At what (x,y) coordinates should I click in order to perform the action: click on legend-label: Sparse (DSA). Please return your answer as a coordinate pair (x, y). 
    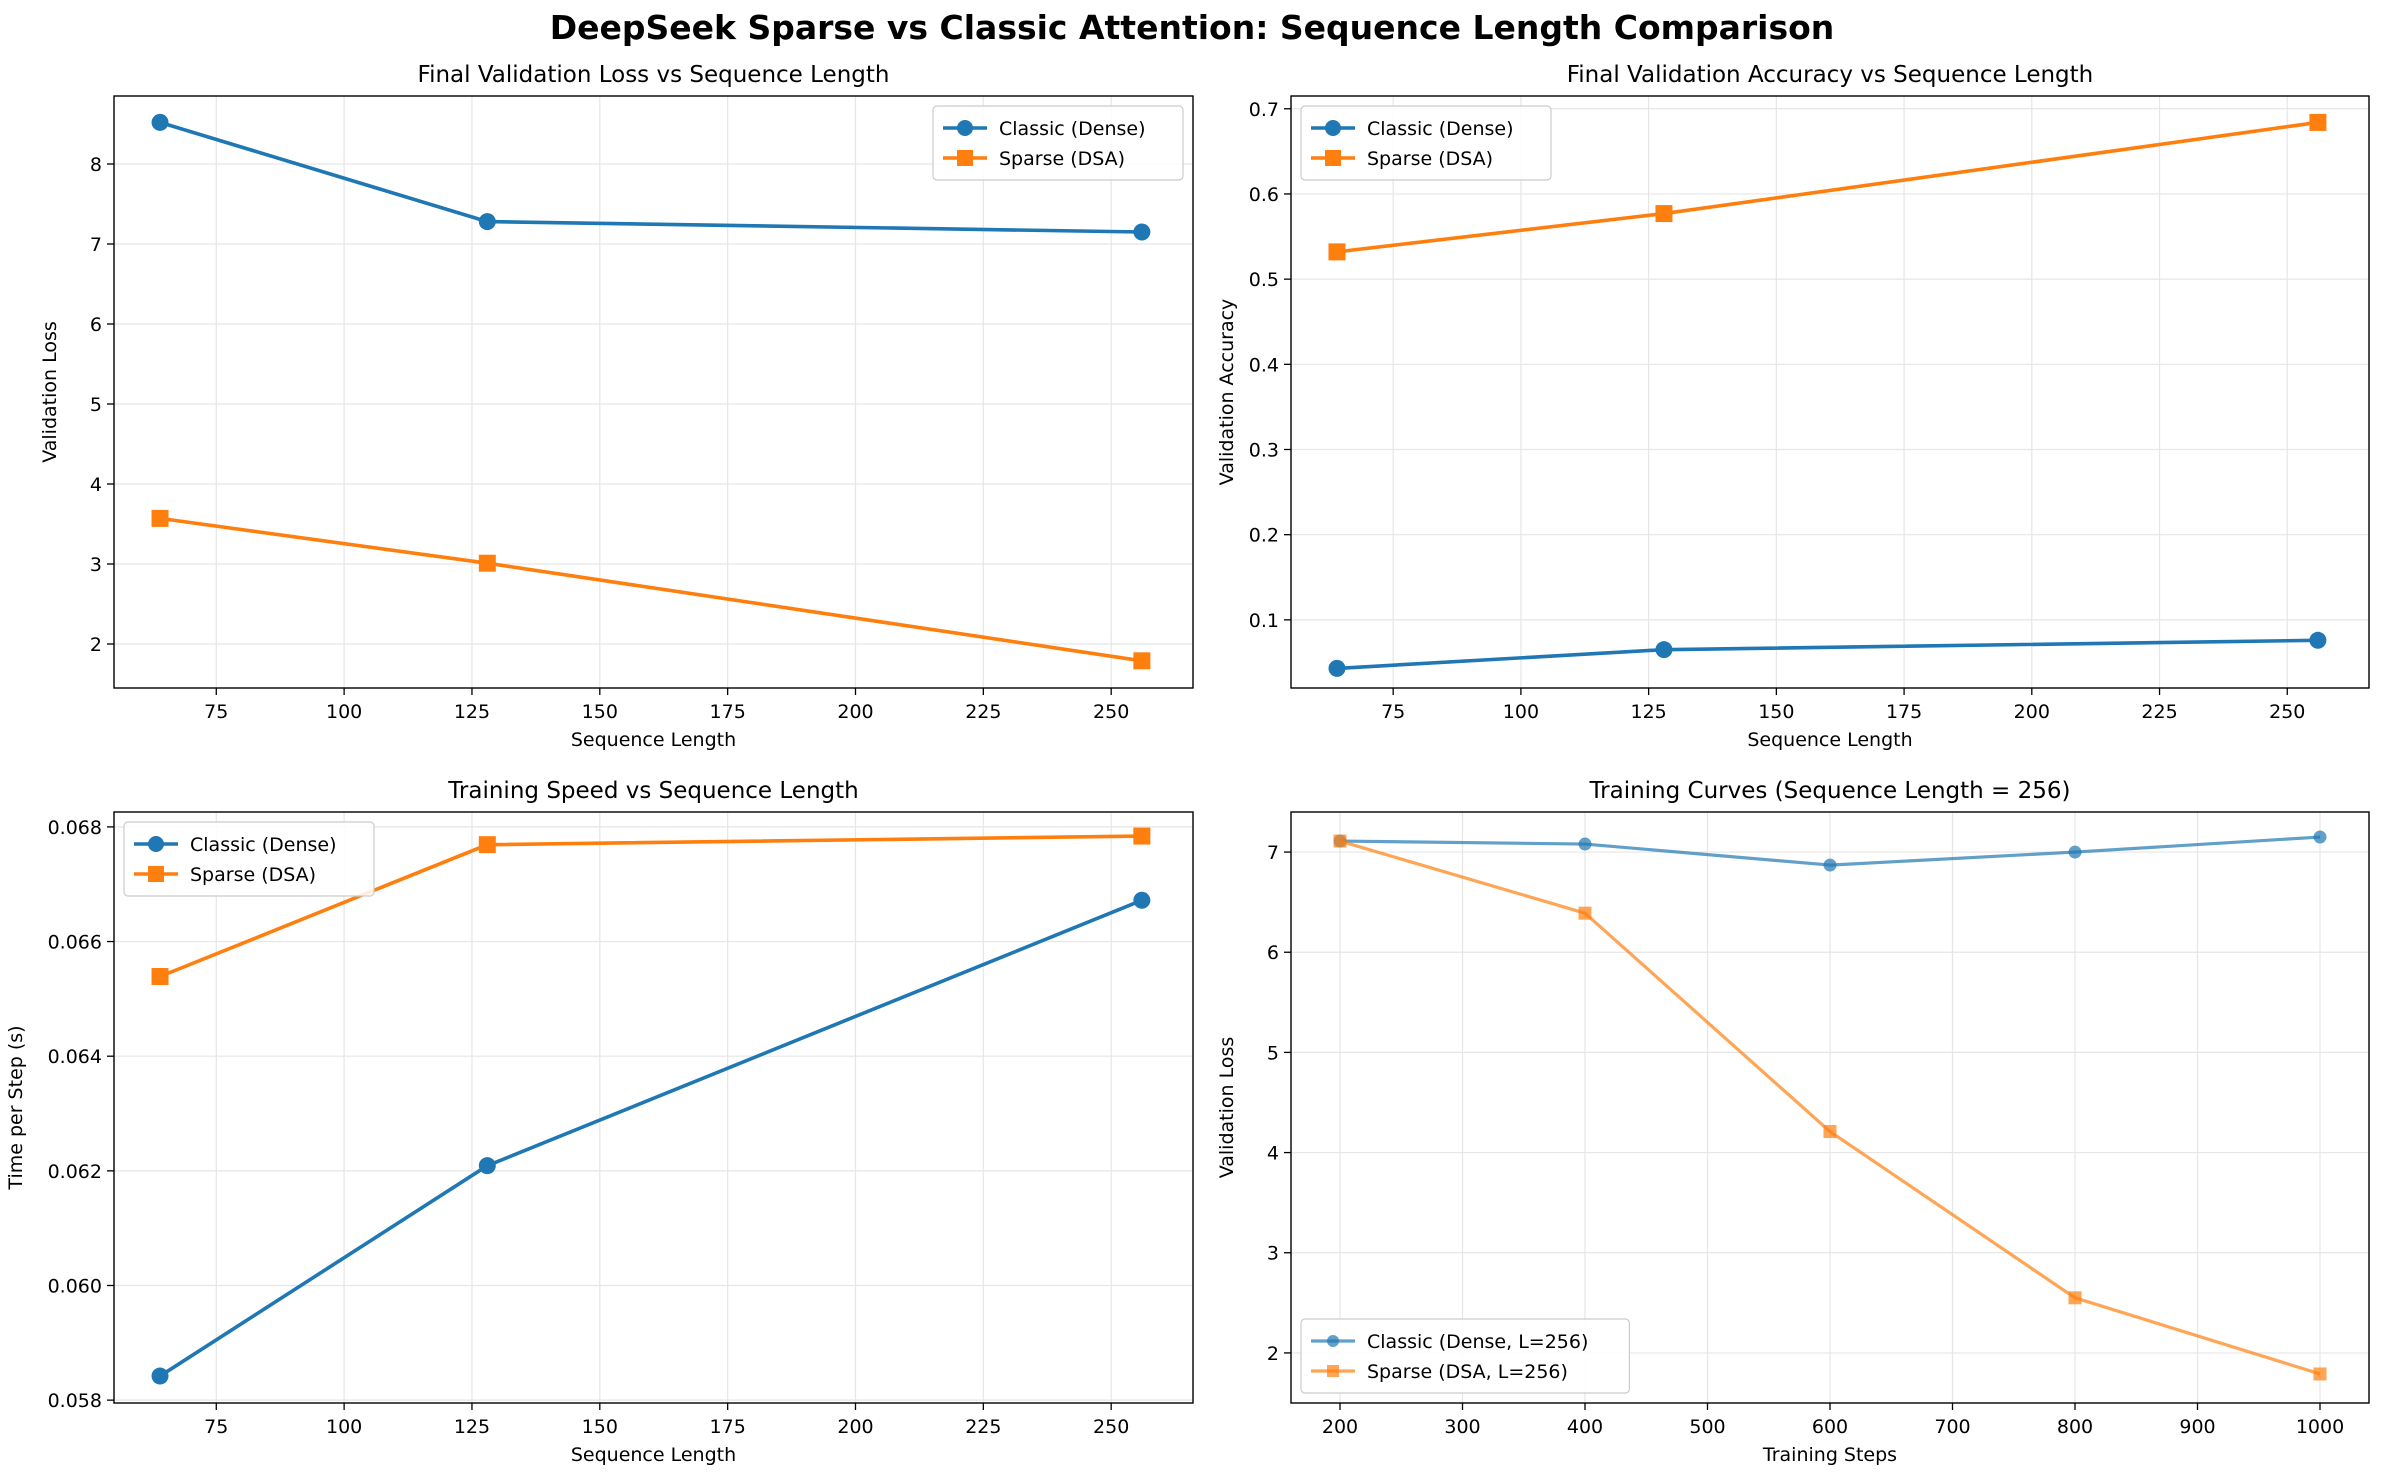
    Looking at the image, I should click on (1430, 159).